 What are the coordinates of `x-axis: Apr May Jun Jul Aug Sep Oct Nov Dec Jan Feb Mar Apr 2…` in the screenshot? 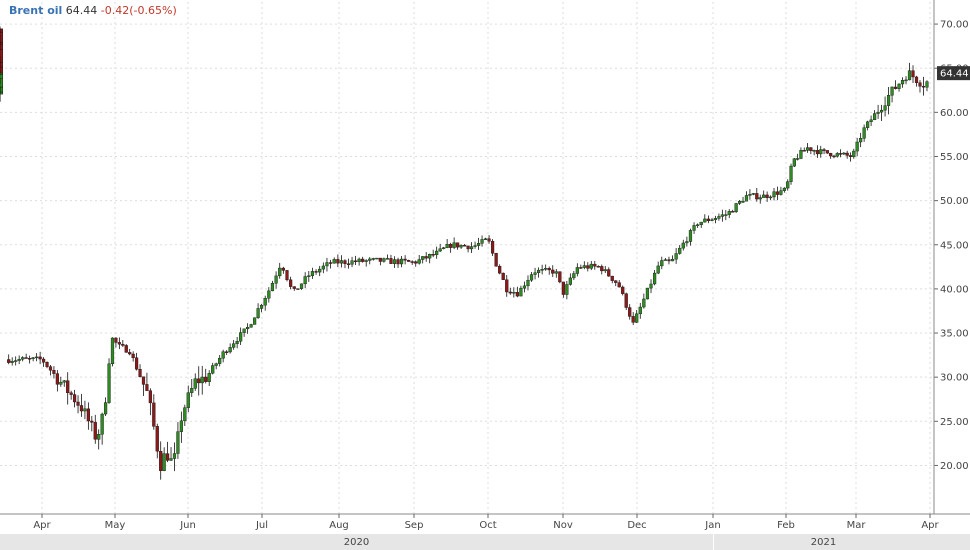 It's located at (485, 531).